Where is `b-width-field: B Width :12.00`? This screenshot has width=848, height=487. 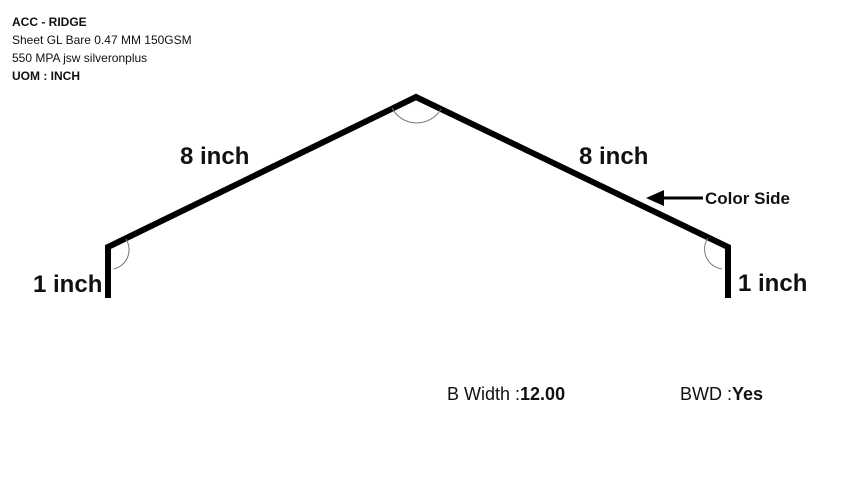
b-width-field: B Width :12.00 is located at coordinates (506, 394).